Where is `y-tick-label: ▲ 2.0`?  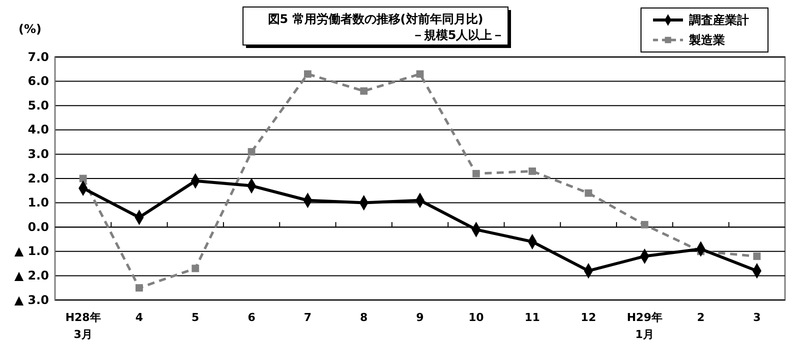 y-tick-label: ▲ 2.0 is located at coordinates (31, 275).